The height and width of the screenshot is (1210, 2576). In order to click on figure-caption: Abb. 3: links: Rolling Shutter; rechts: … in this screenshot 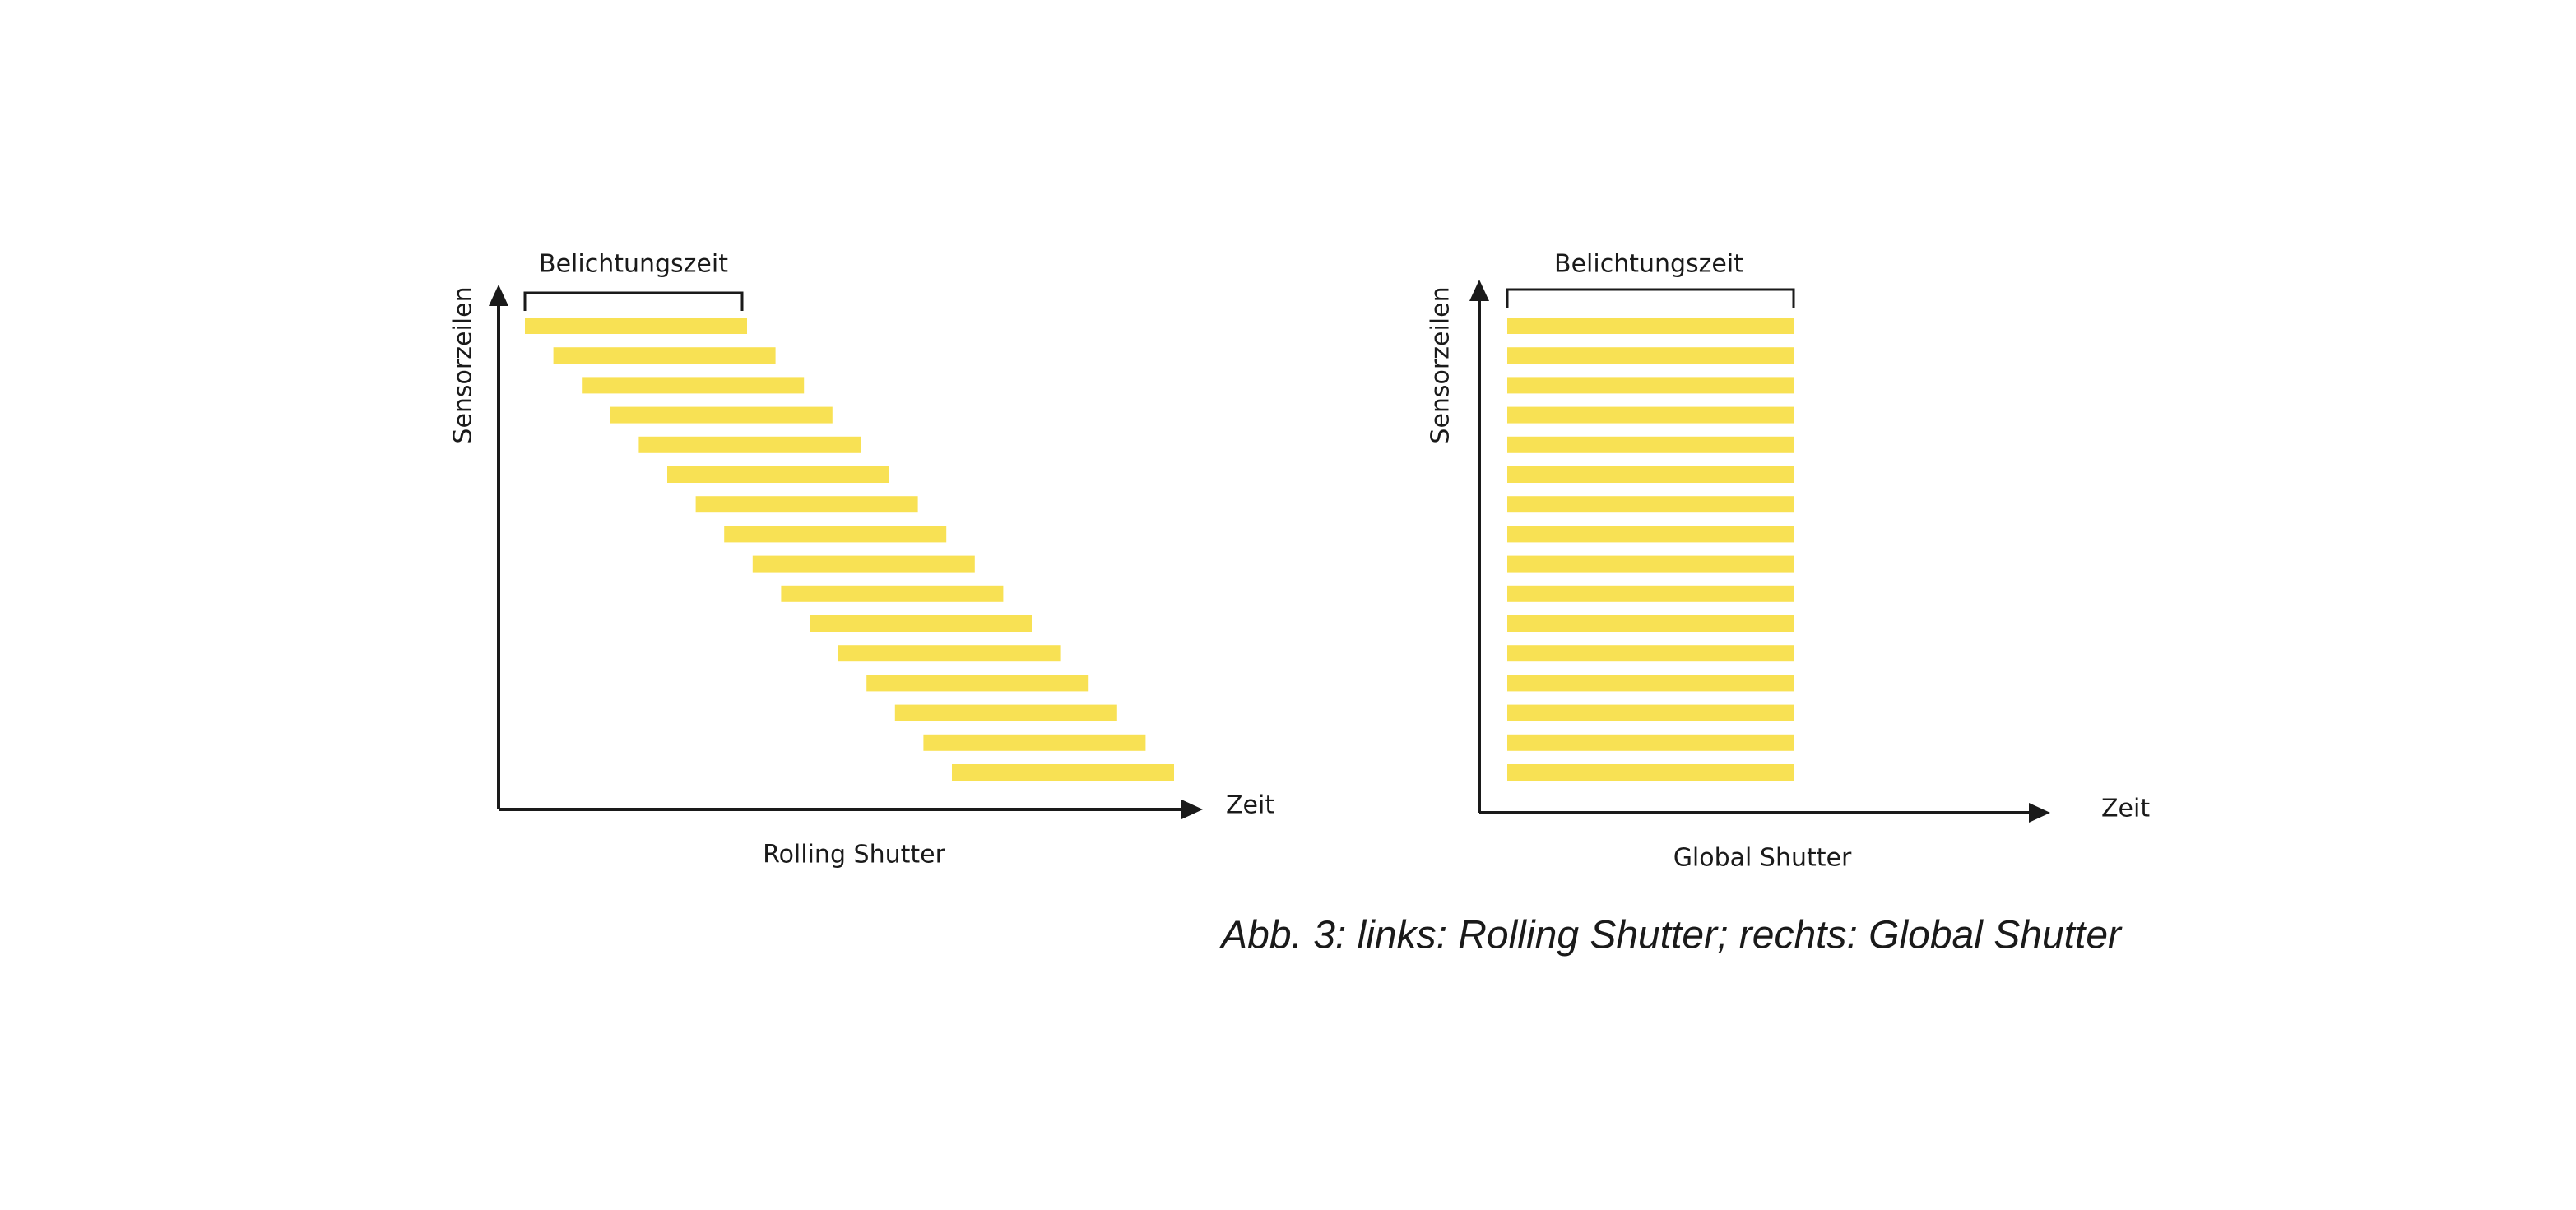, I will do `click(1671, 935)`.